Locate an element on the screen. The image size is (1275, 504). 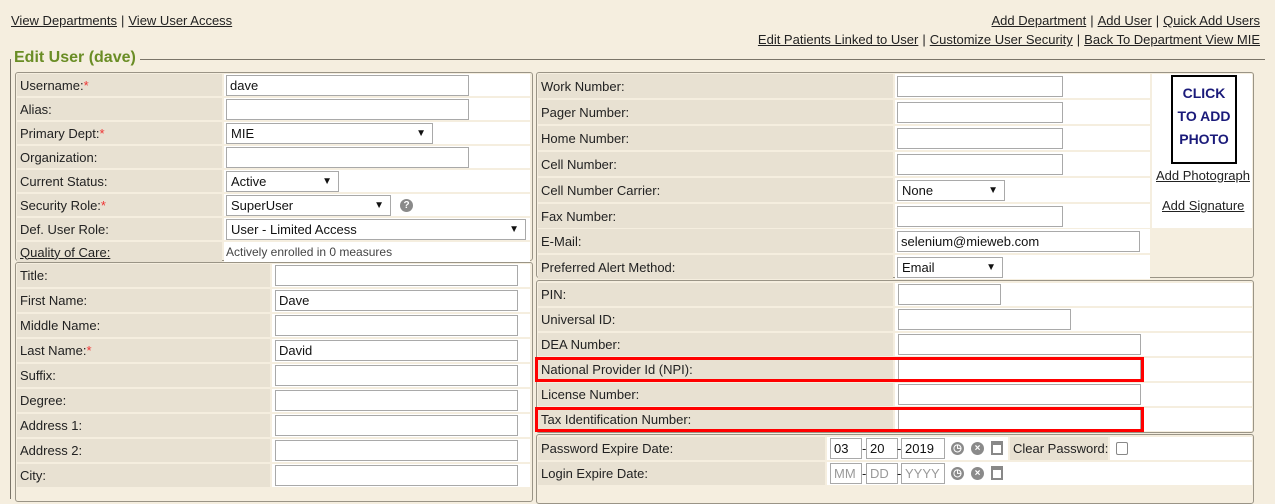
city-input is located at coordinates (396, 475).